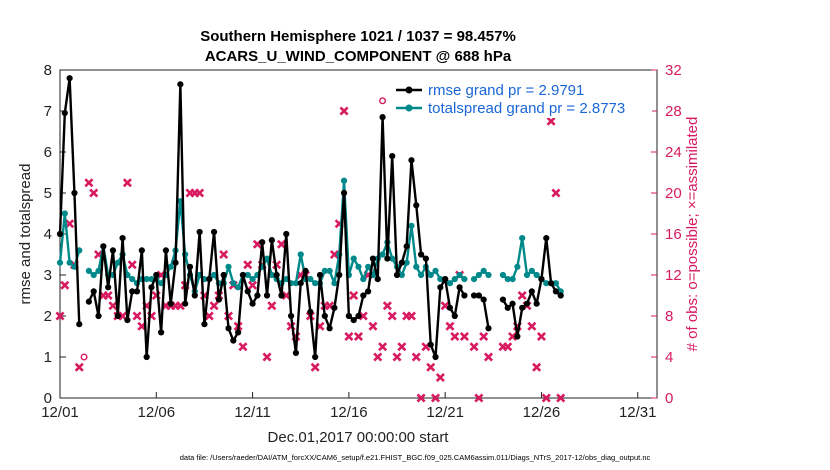 Image resolution: width=830 pixels, height=470 pixels. What do you see at coordinates (409, 90) in the screenshot?
I see `legend-rmse-marker` at bounding box center [409, 90].